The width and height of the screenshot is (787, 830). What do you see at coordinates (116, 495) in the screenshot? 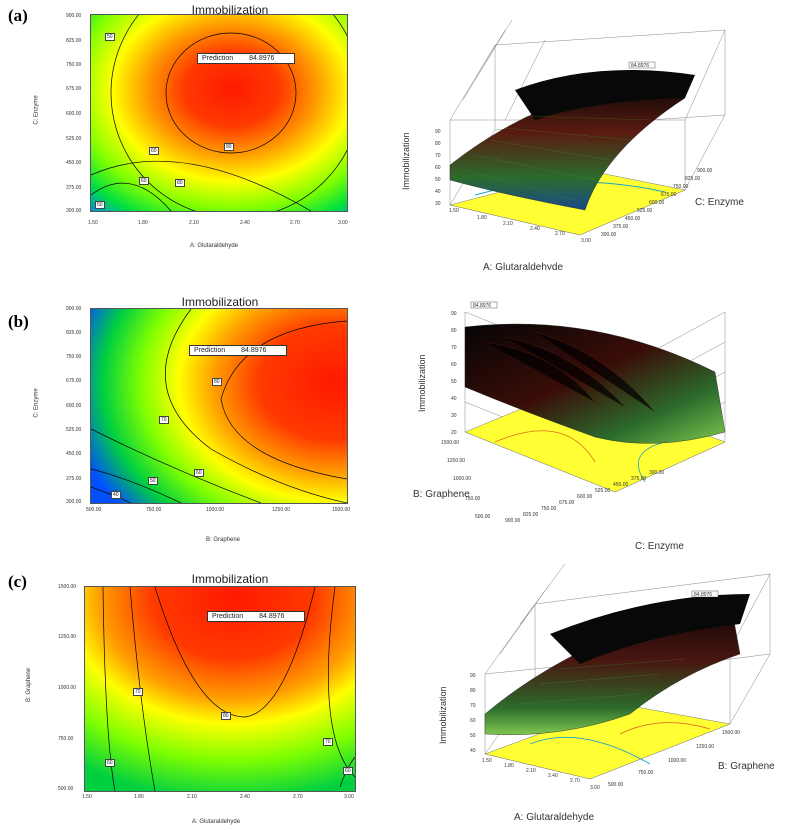
I see `contour-label: 40` at bounding box center [116, 495].